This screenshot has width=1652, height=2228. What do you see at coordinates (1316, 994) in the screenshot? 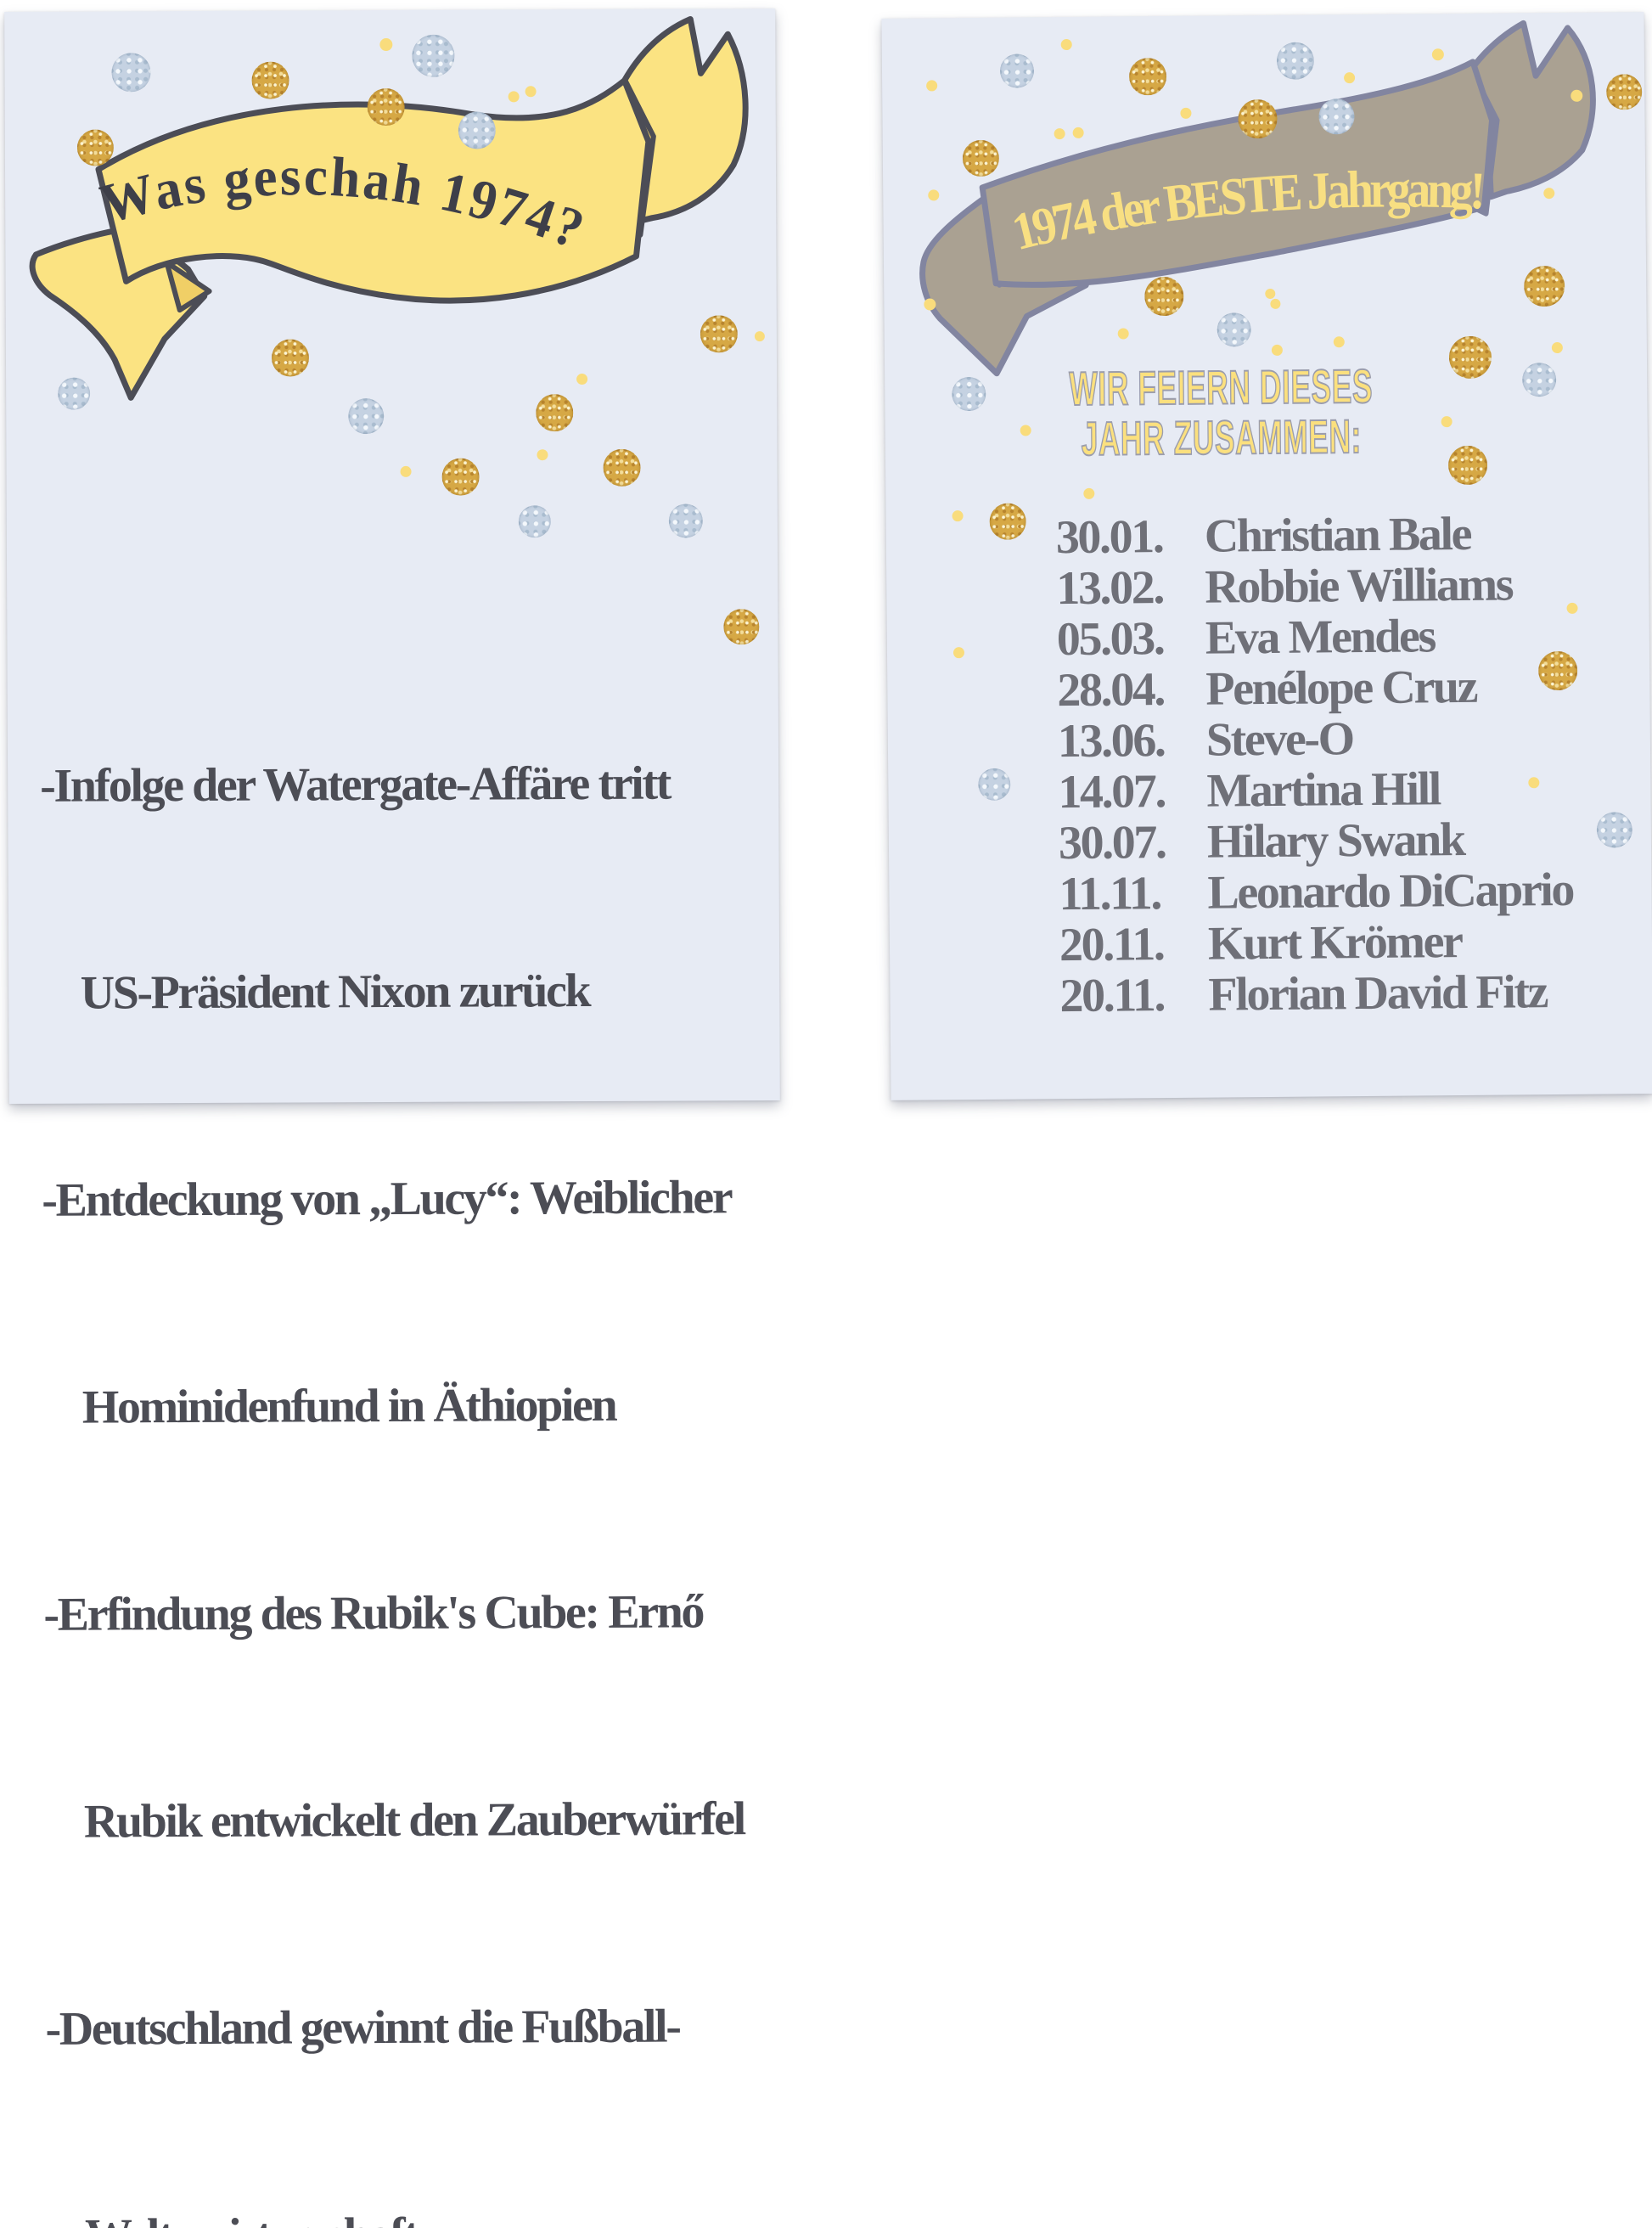
I see `birthday-row: 20.11. Florian David Fitz` at bounding box center [1316, 994].